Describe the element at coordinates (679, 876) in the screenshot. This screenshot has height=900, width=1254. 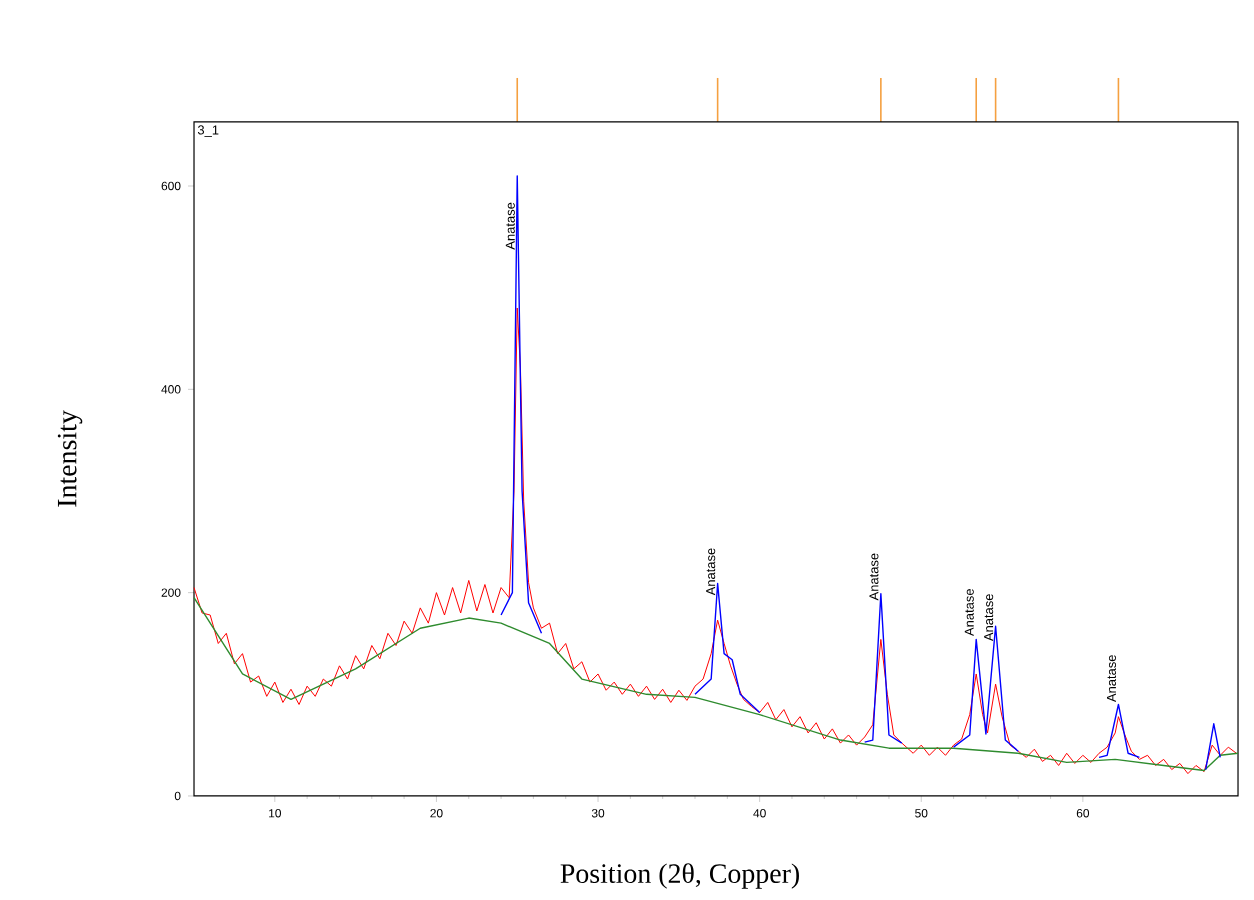
I see `x-axis-title: Position (2θ, Copper)` at that location.